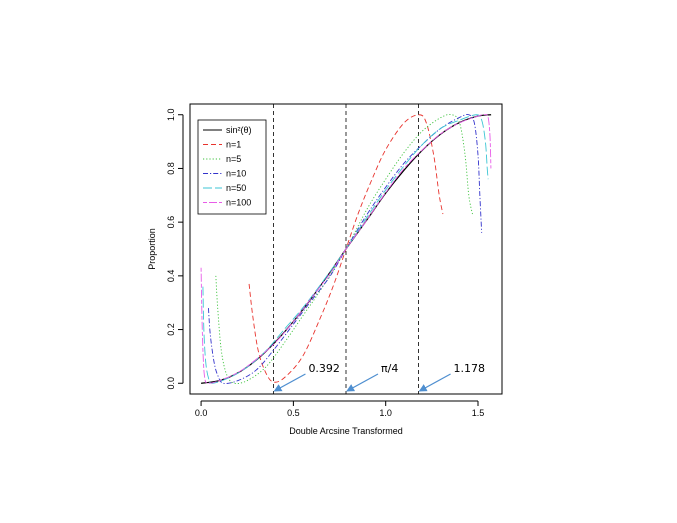 The height and width of the screenshot is (523, 677). Describe the element at coordinates (293, 413) in the screenshot. I see `x-tick-label: 0.5` at that location.